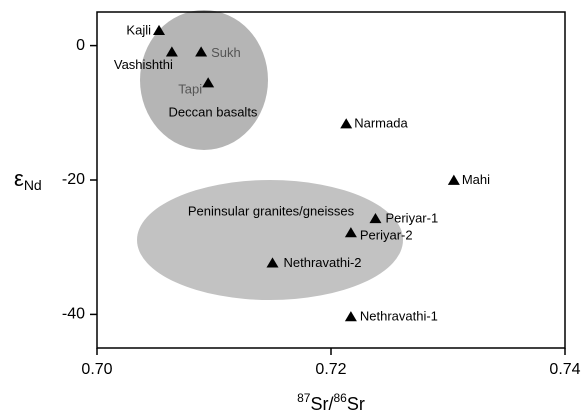  I want to click on x-tick-label: 0.72, so click(330, 369).